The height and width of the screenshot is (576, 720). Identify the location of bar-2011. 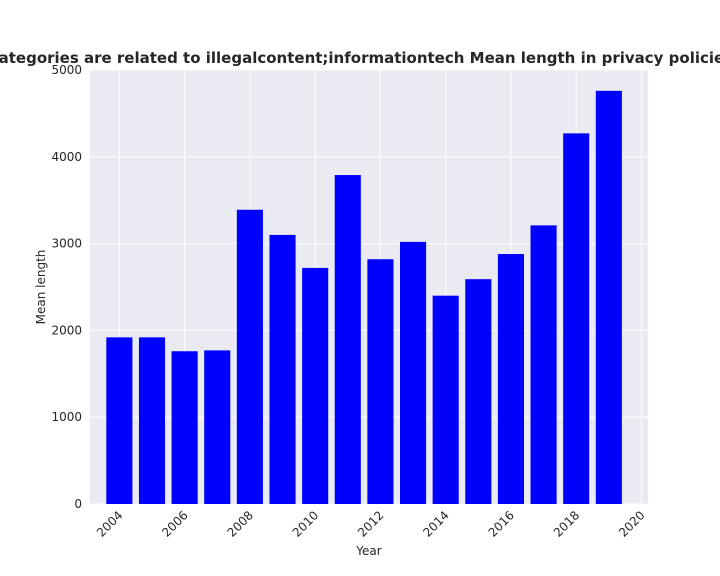
(347, 339).